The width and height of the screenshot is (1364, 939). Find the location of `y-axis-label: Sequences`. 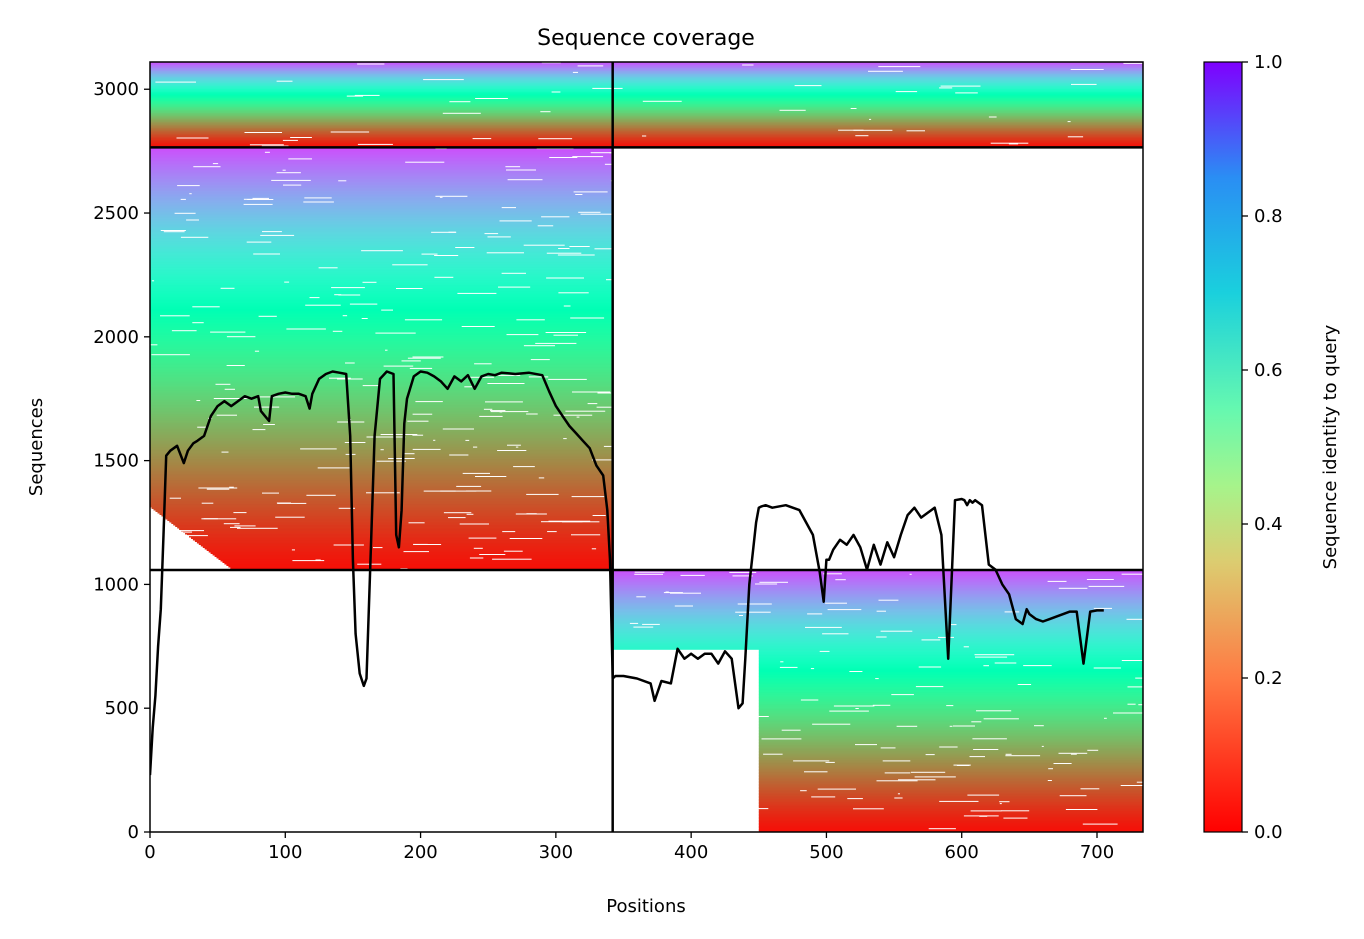

y-axis-label: Sequences is located at coordinates (36, 447).